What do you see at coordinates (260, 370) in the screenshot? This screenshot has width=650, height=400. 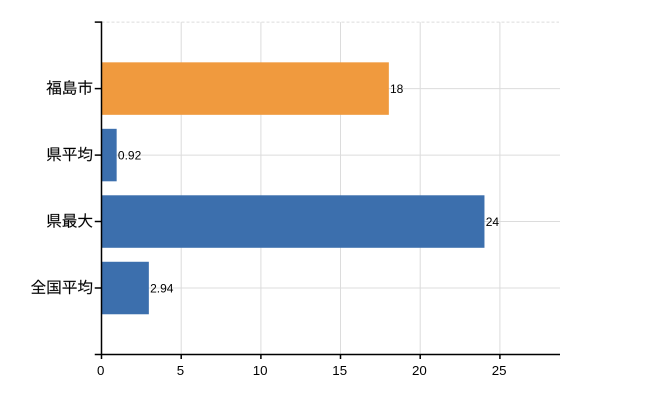 I see `svg-text: 10` at bounding box center [260, 370].